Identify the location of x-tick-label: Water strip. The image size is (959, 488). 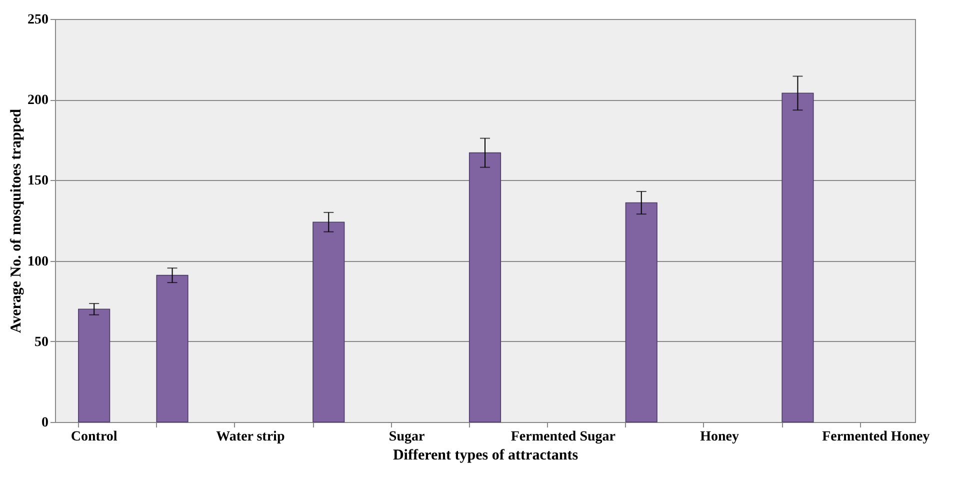
(250, 437).